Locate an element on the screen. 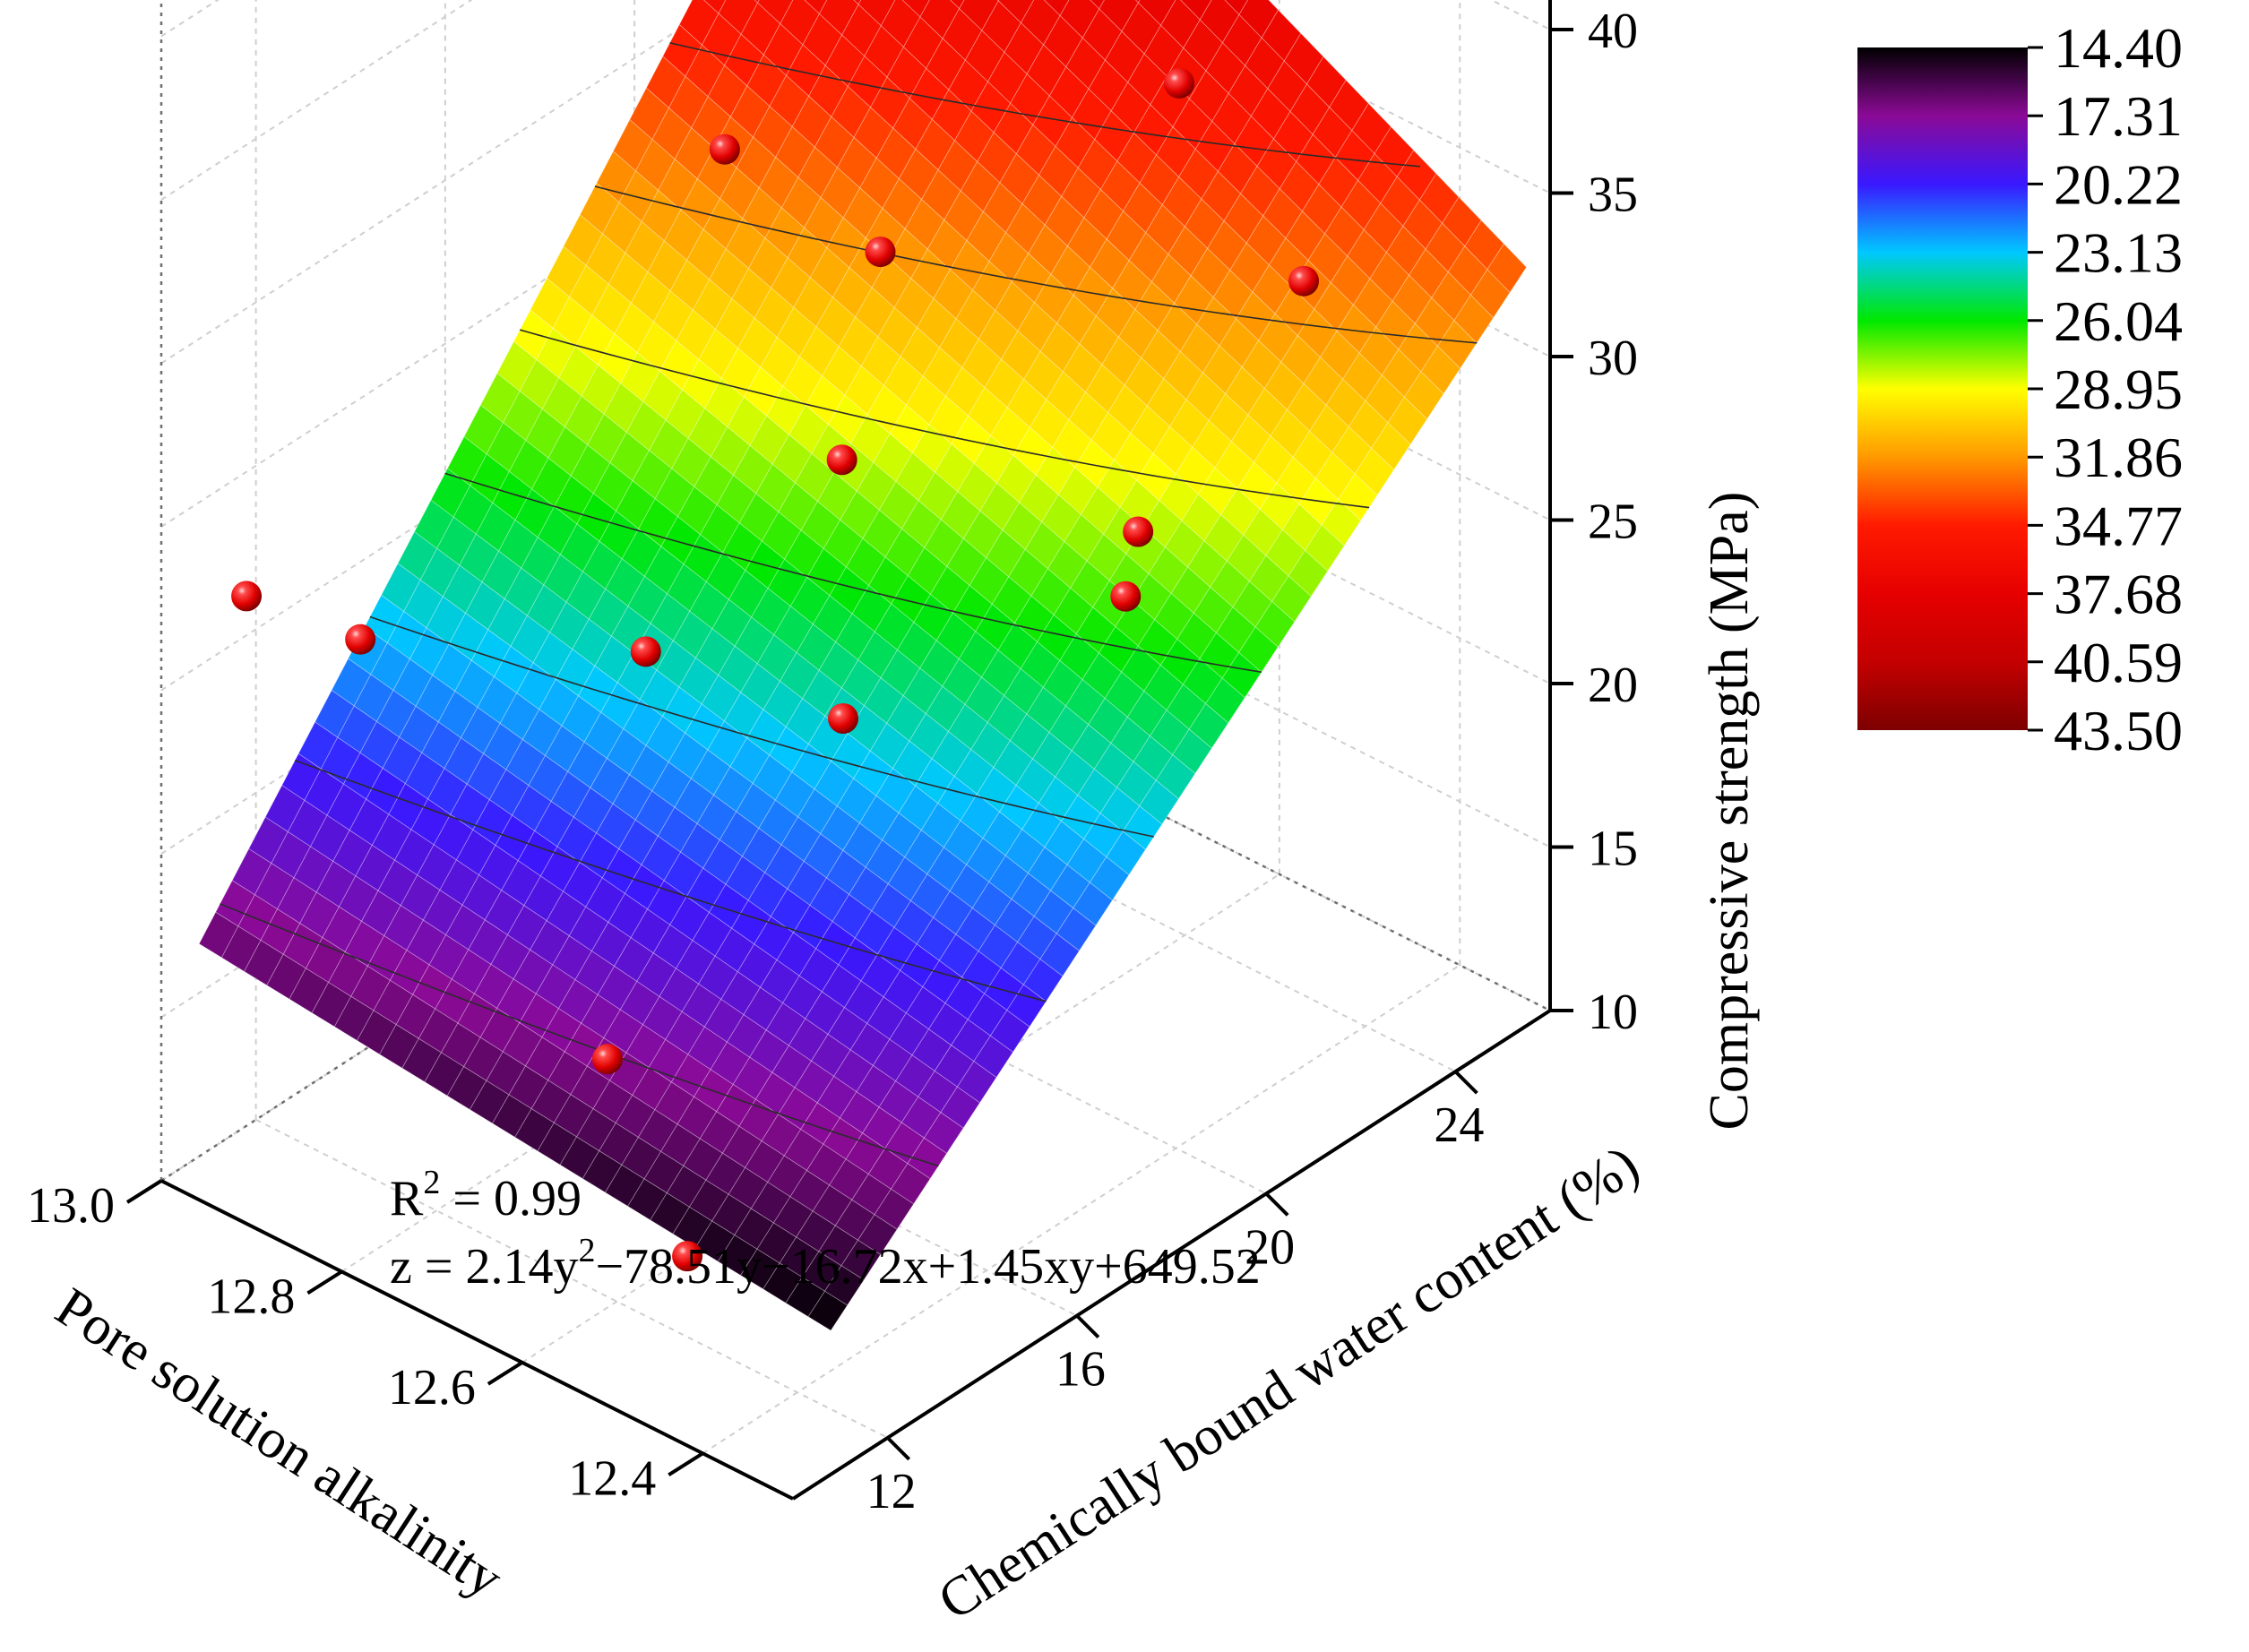 The width and height of the screenshot is (2249, 1652). y-tick-label: 16 is located at coordinates (1081, 1370).